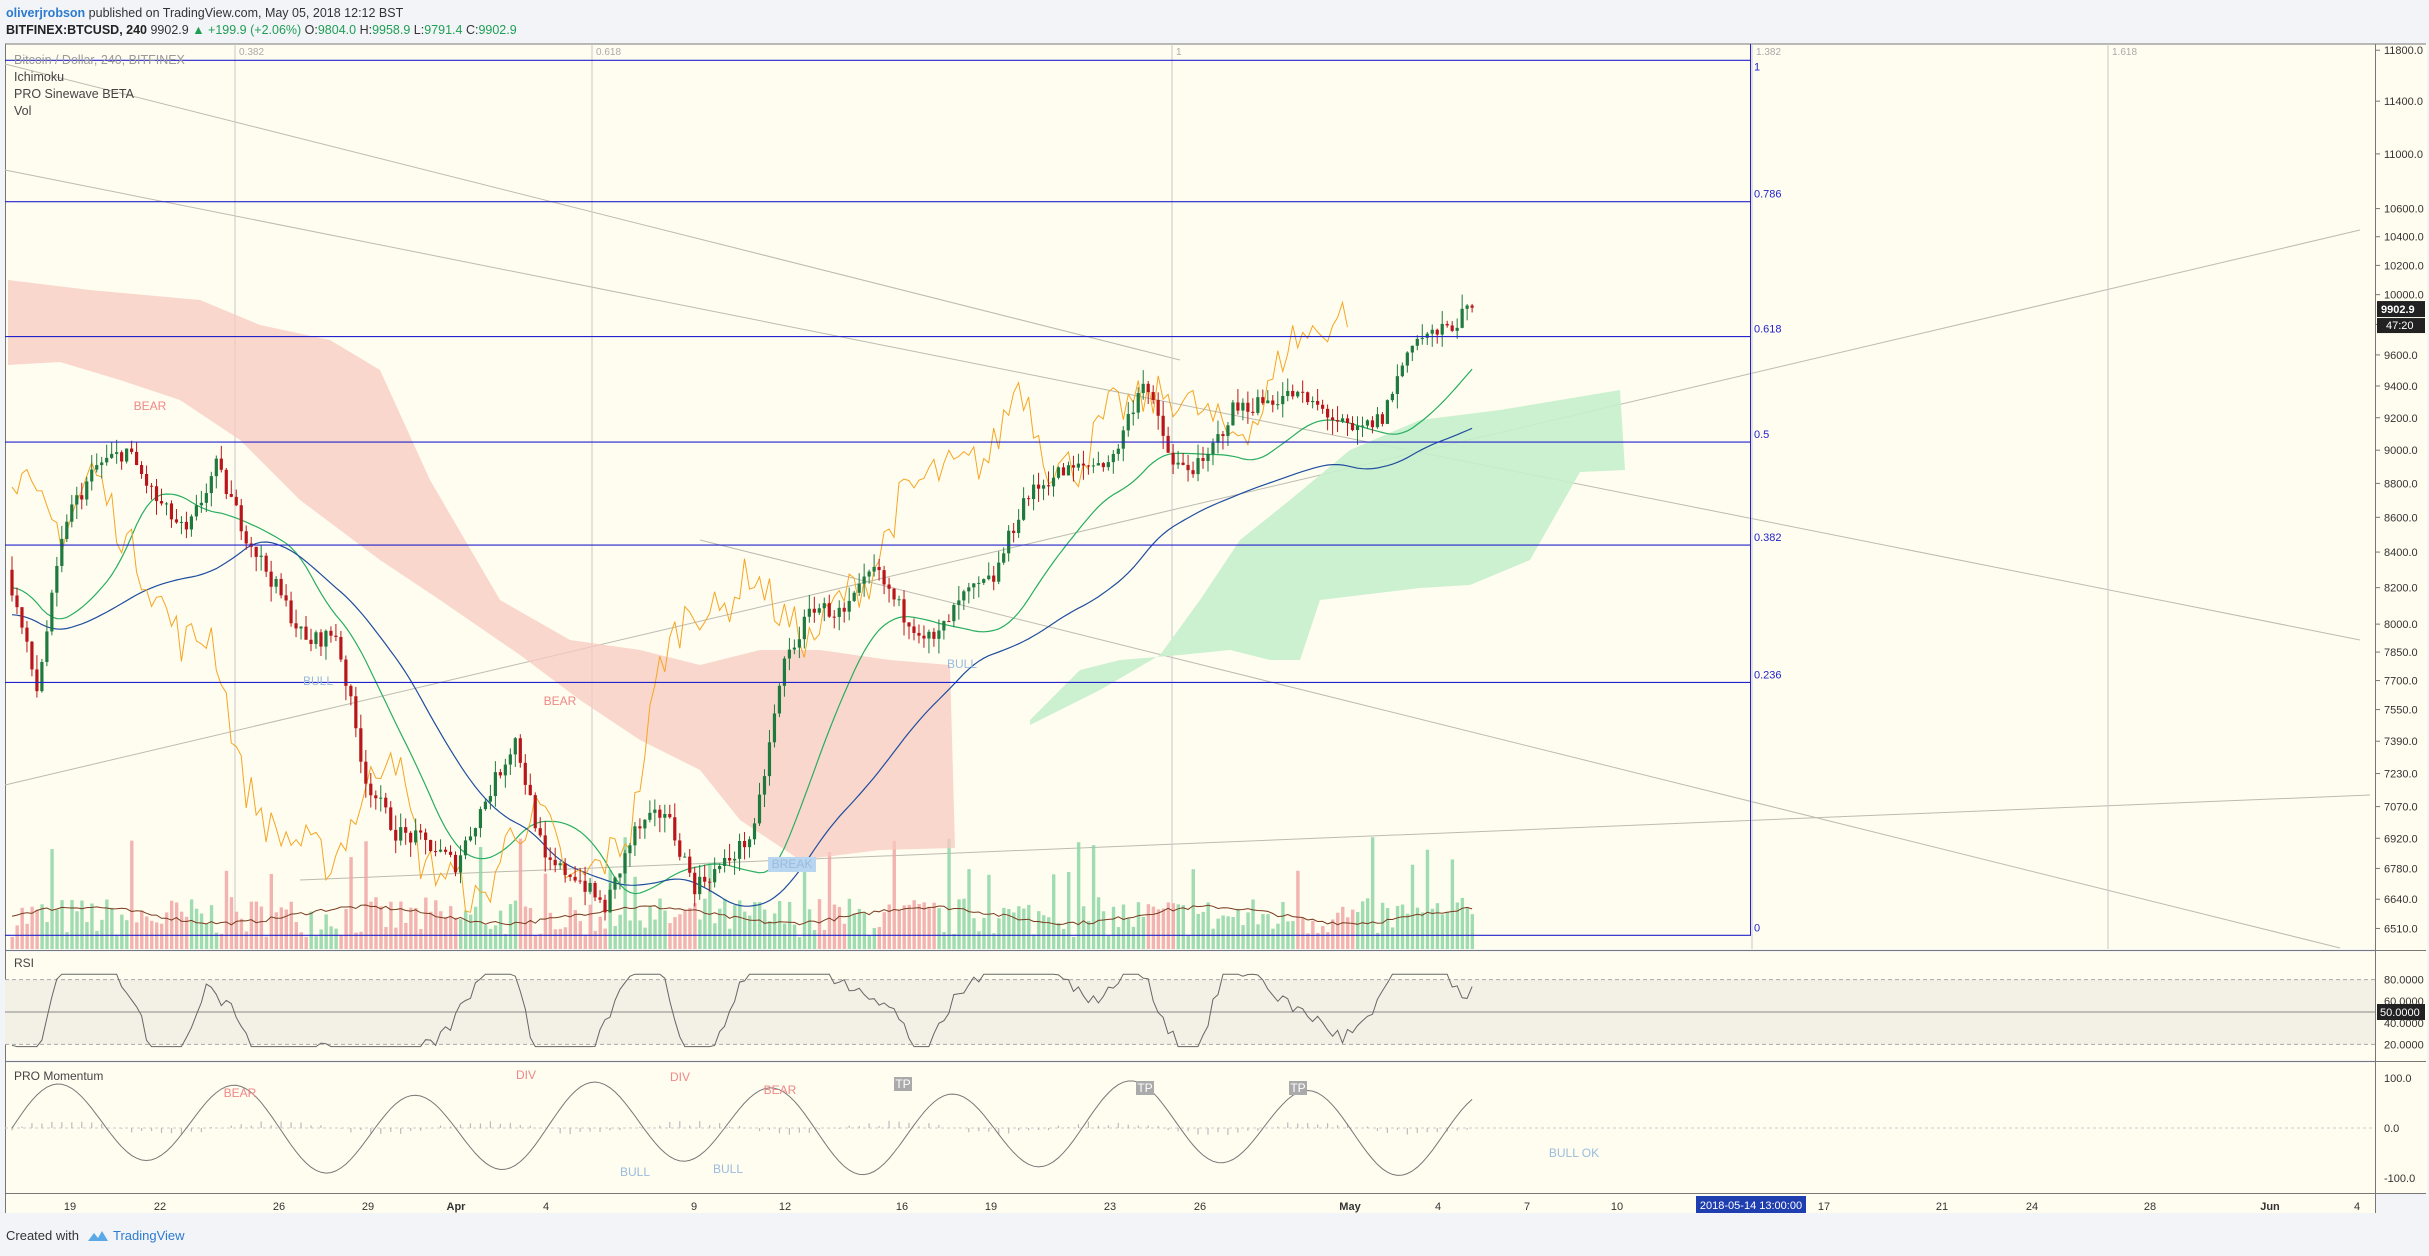 This screenshot has width=2429, height=1256. Describe the element at coordinates (1751, 1204) in the screenshot. I see `time-cursor-badge` at that location.